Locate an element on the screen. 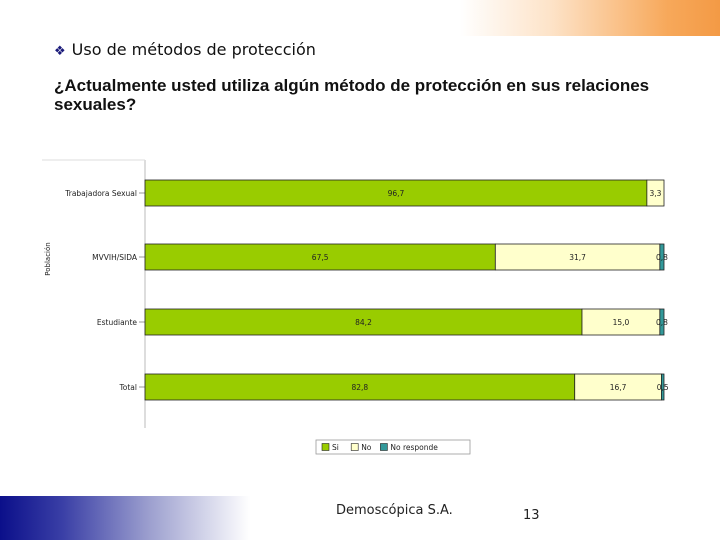  data-label: 16,7 is located at coordinates (618, 387).